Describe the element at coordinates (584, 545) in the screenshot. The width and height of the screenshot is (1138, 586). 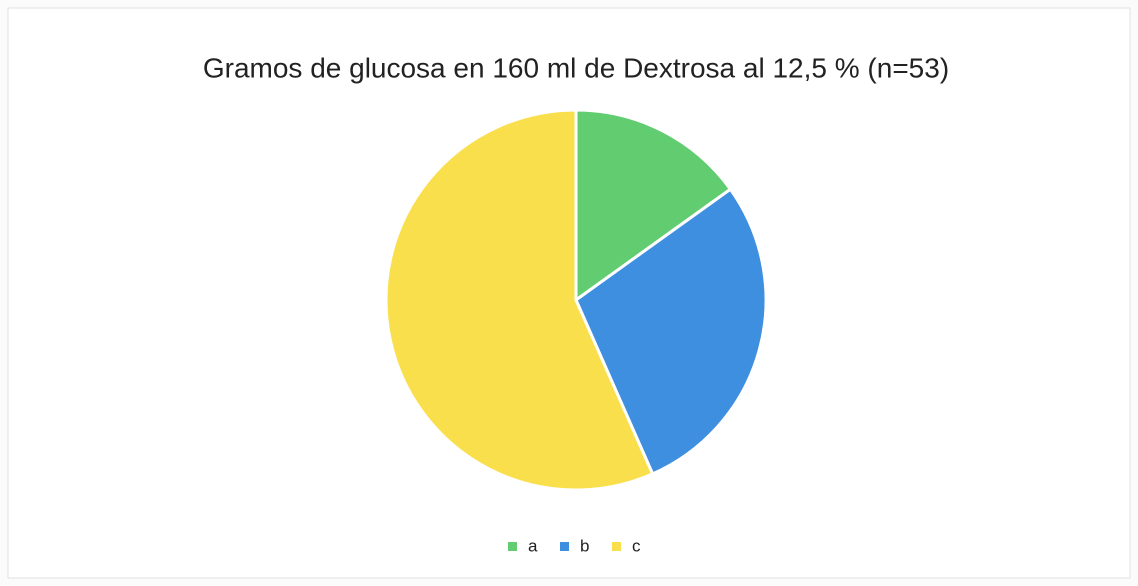
I see `legend-label: b` at that location.